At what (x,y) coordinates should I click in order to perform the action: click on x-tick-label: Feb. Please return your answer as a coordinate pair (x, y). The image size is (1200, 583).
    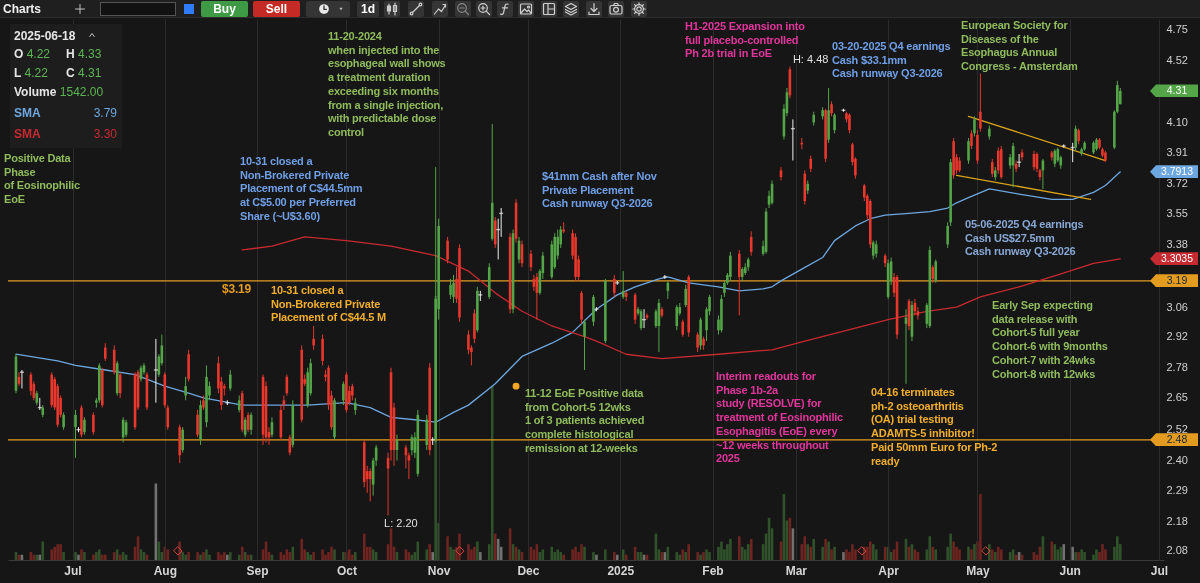
    Looking at the image, I should click on (713, 570).